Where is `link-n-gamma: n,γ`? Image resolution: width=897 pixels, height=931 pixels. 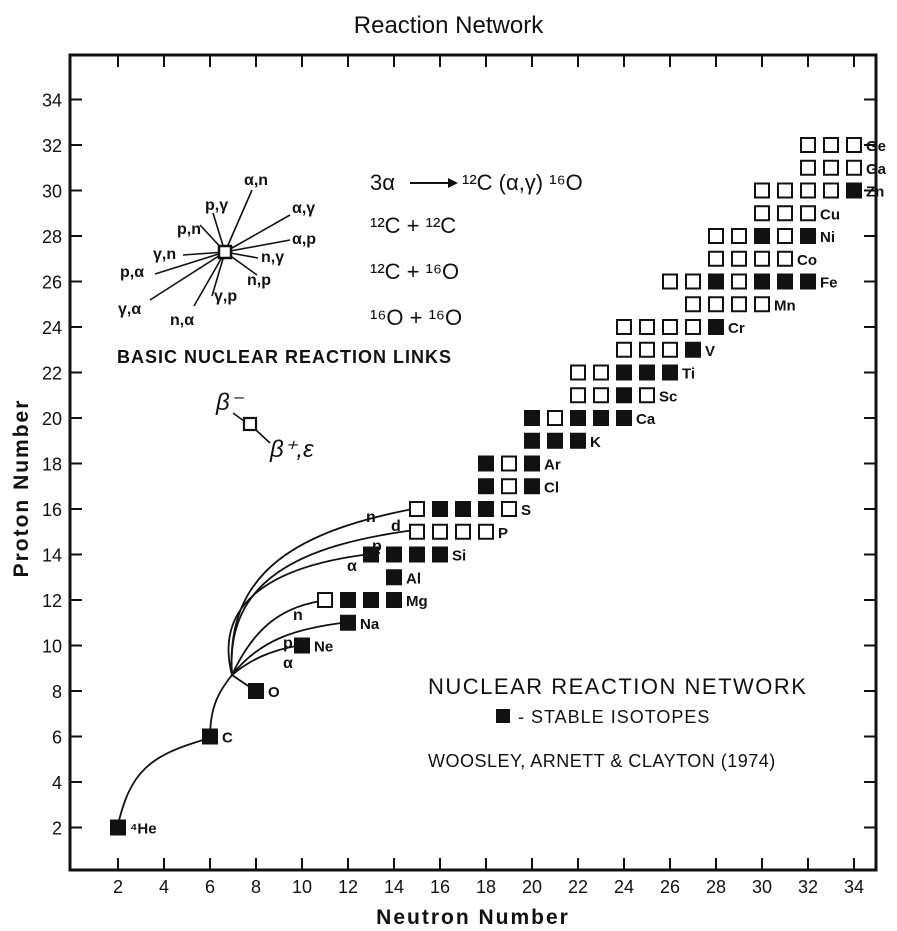 link-n-gamma: n,γ is located at coordinates (272, 257).